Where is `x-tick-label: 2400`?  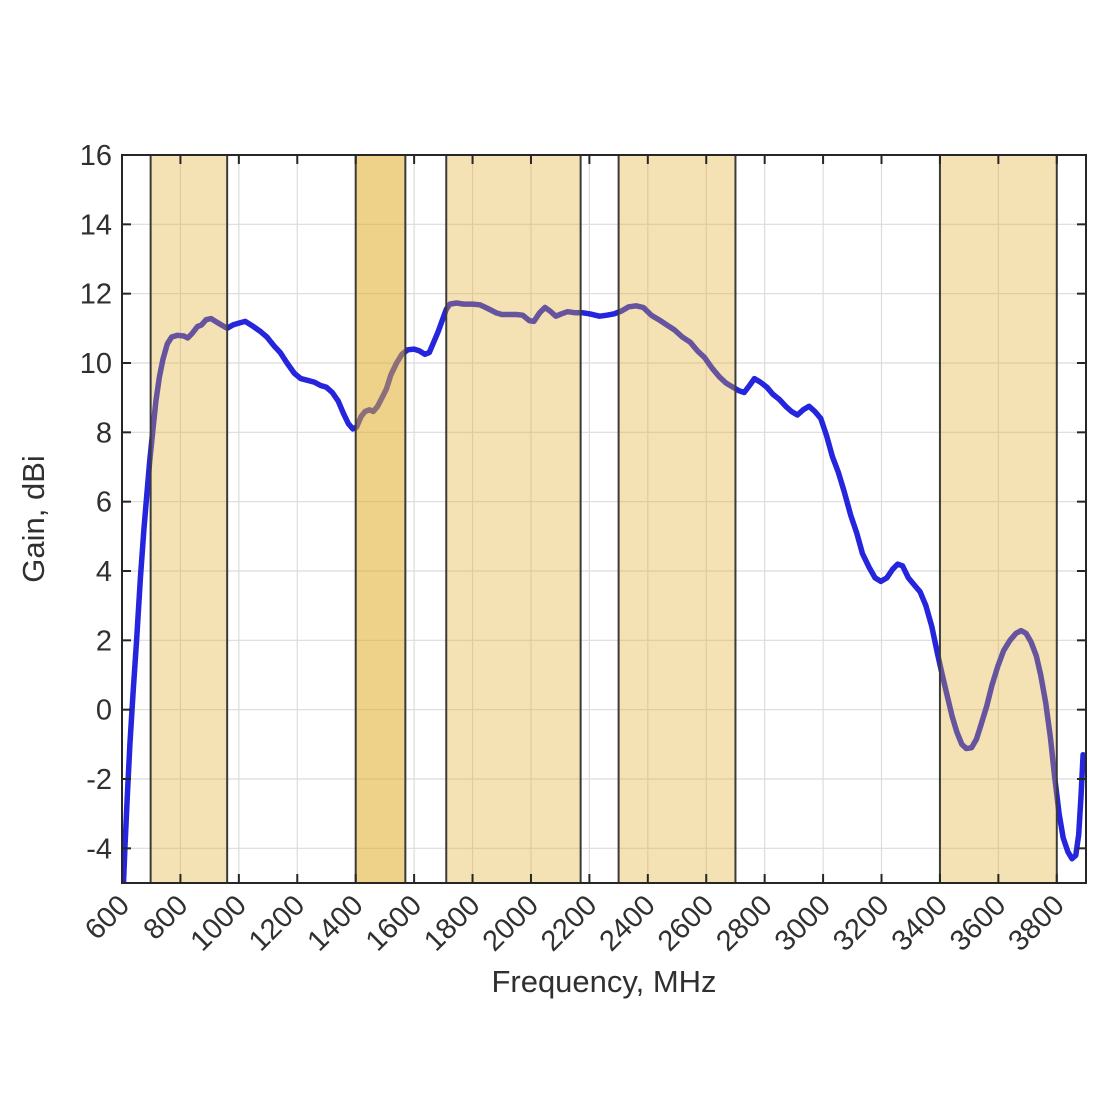 x-tick-label: 2400 is located at coordinates (628, 923).